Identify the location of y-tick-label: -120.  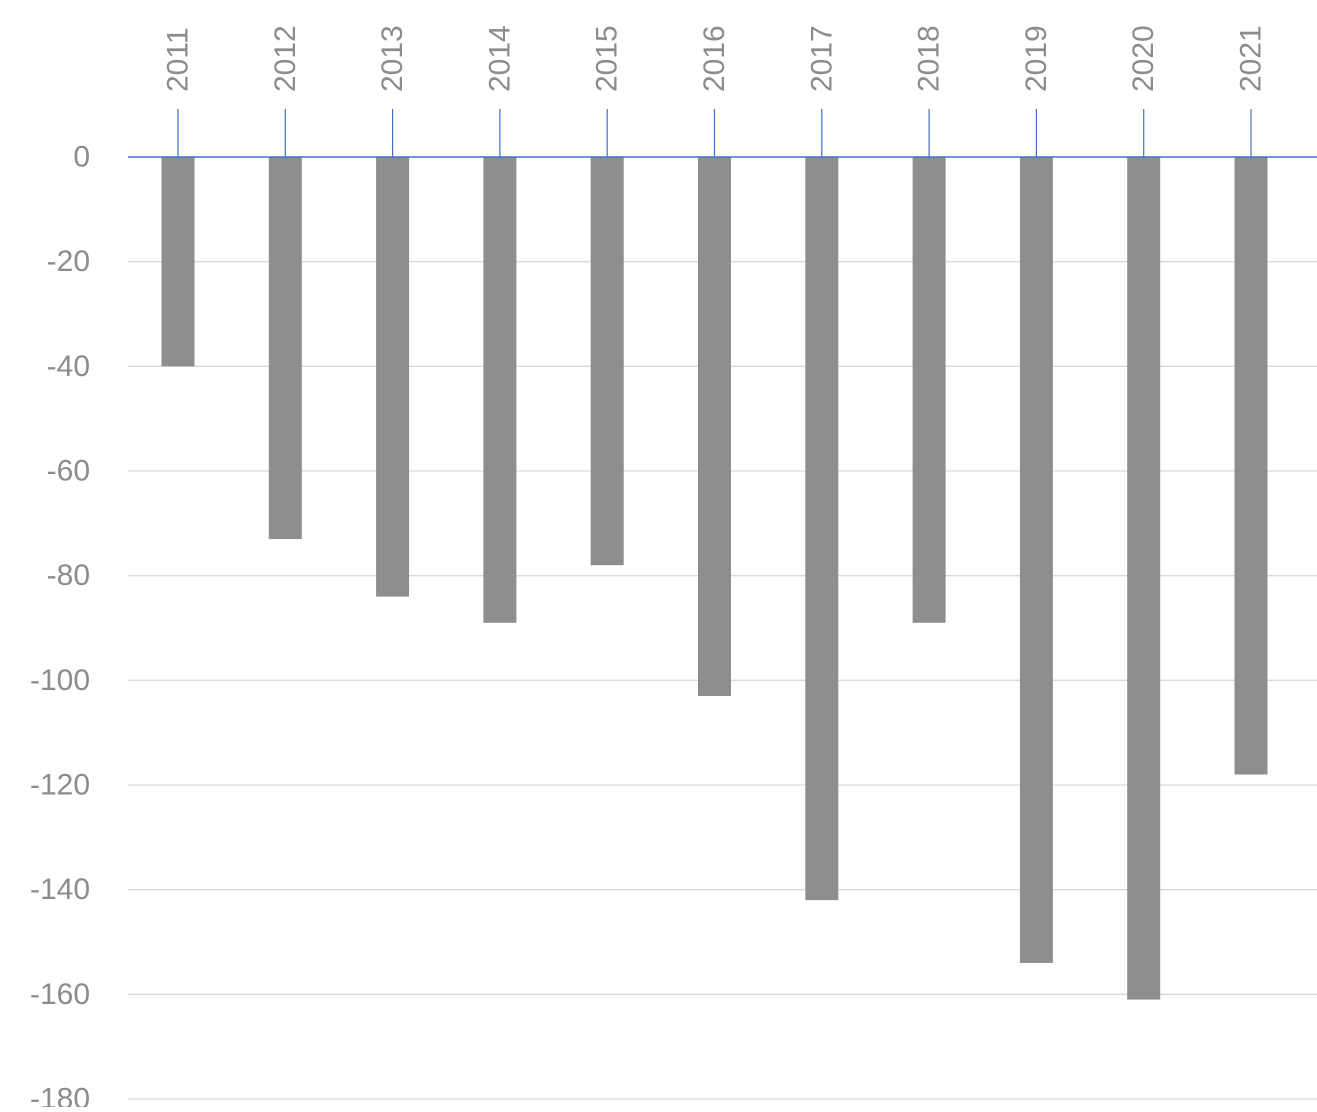
(60, 785).